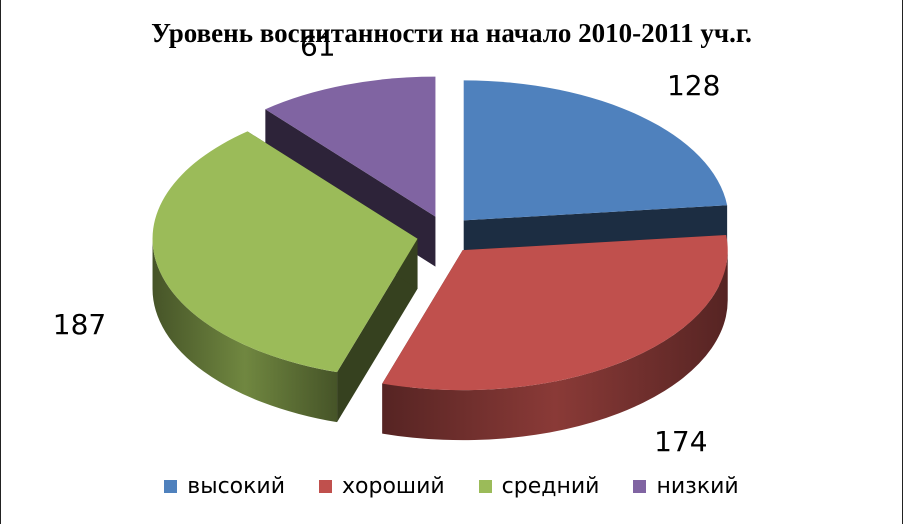  I want to click on legend-label: низкий, so click(697, 486).